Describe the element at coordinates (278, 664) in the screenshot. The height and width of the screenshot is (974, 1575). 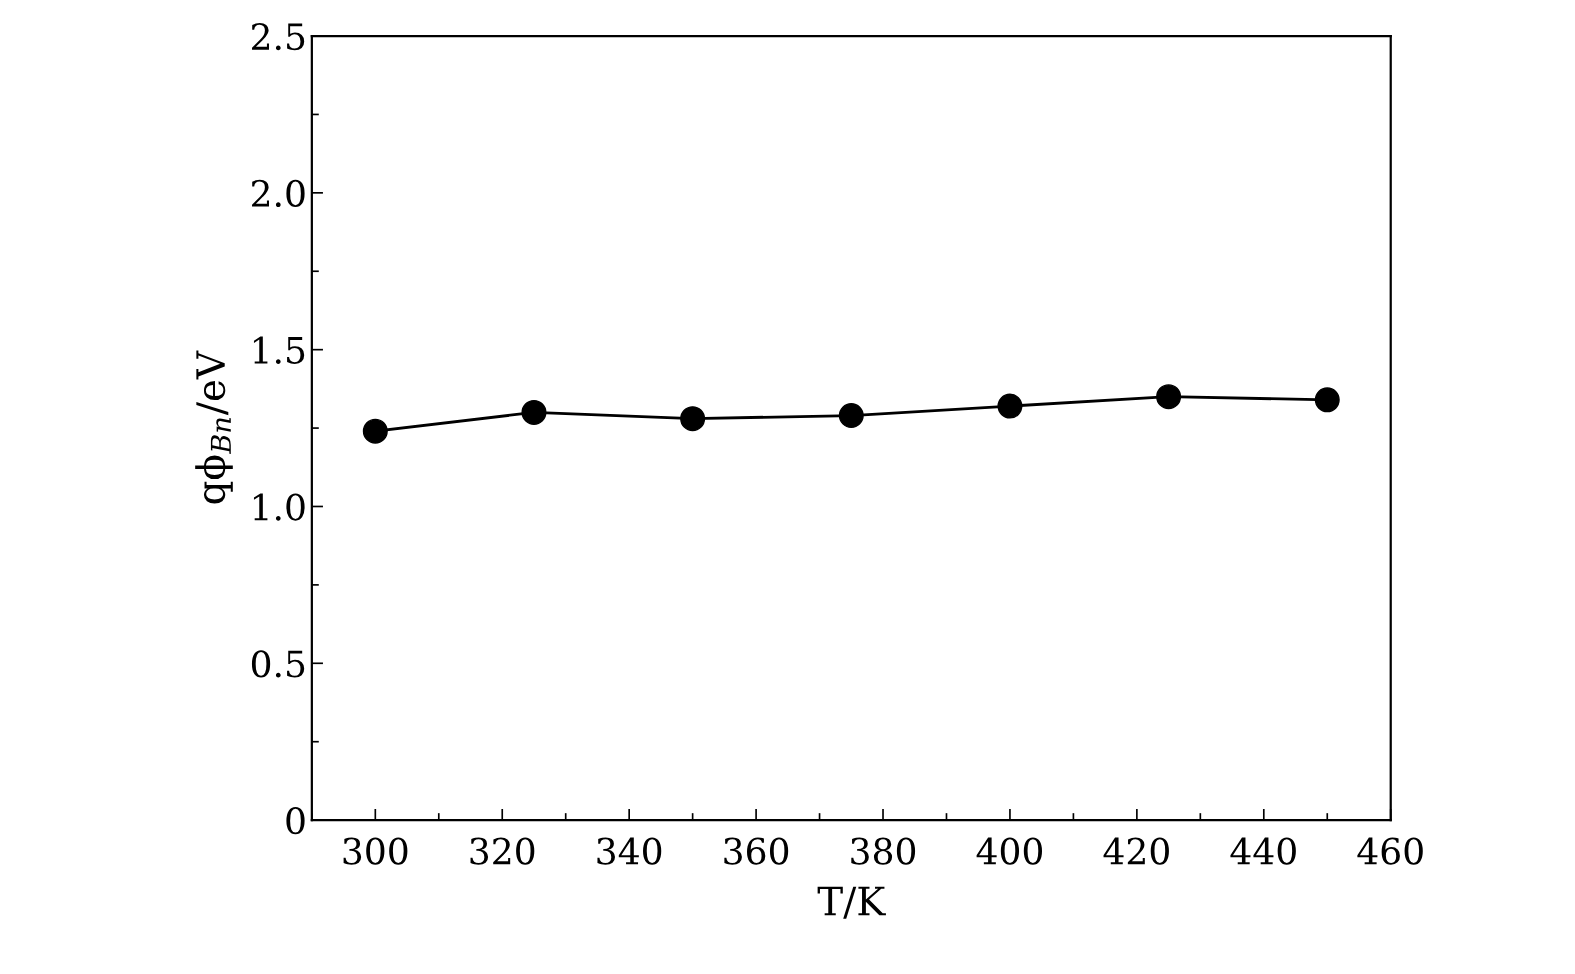
I see `y-tick-label: 0.5` at that location.